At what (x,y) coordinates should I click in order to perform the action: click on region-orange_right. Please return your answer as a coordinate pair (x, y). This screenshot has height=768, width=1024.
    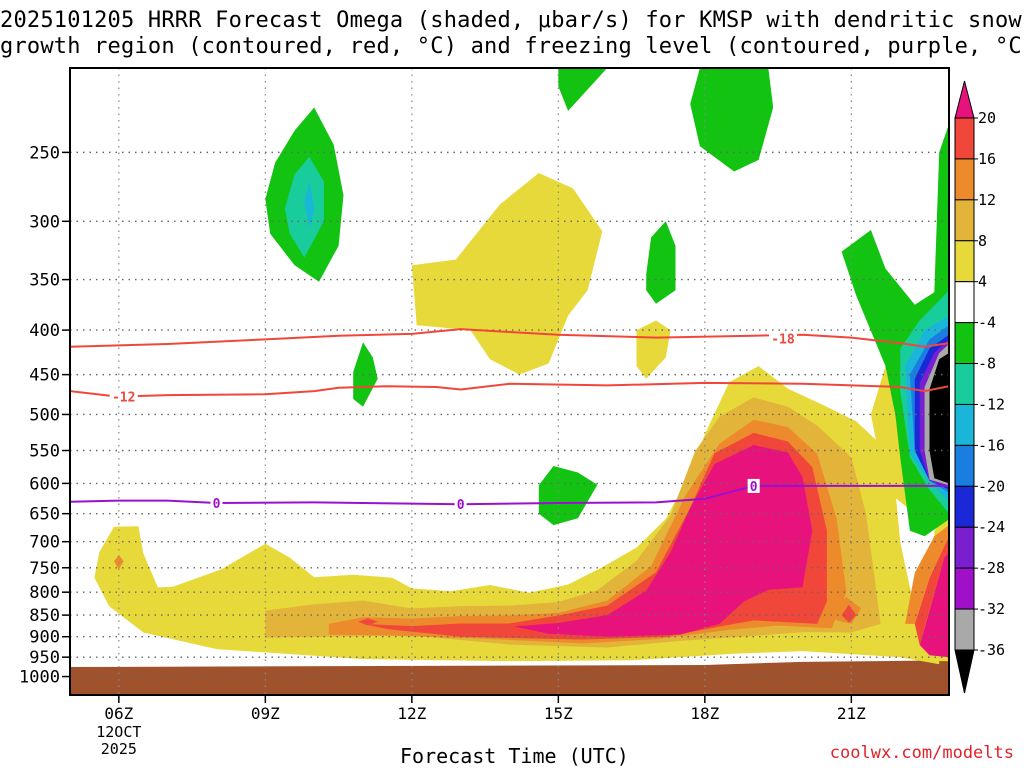
    Looking at the image, I should click on (927, 574).